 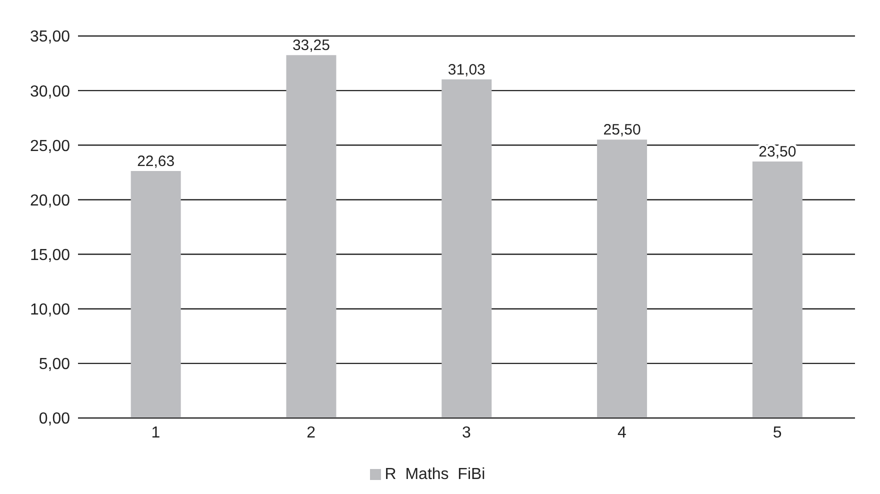 What do you see at coordinates (311, 433) in the screenshot?
I see `x-tick-label: 2` at bounding box center [311, 433].